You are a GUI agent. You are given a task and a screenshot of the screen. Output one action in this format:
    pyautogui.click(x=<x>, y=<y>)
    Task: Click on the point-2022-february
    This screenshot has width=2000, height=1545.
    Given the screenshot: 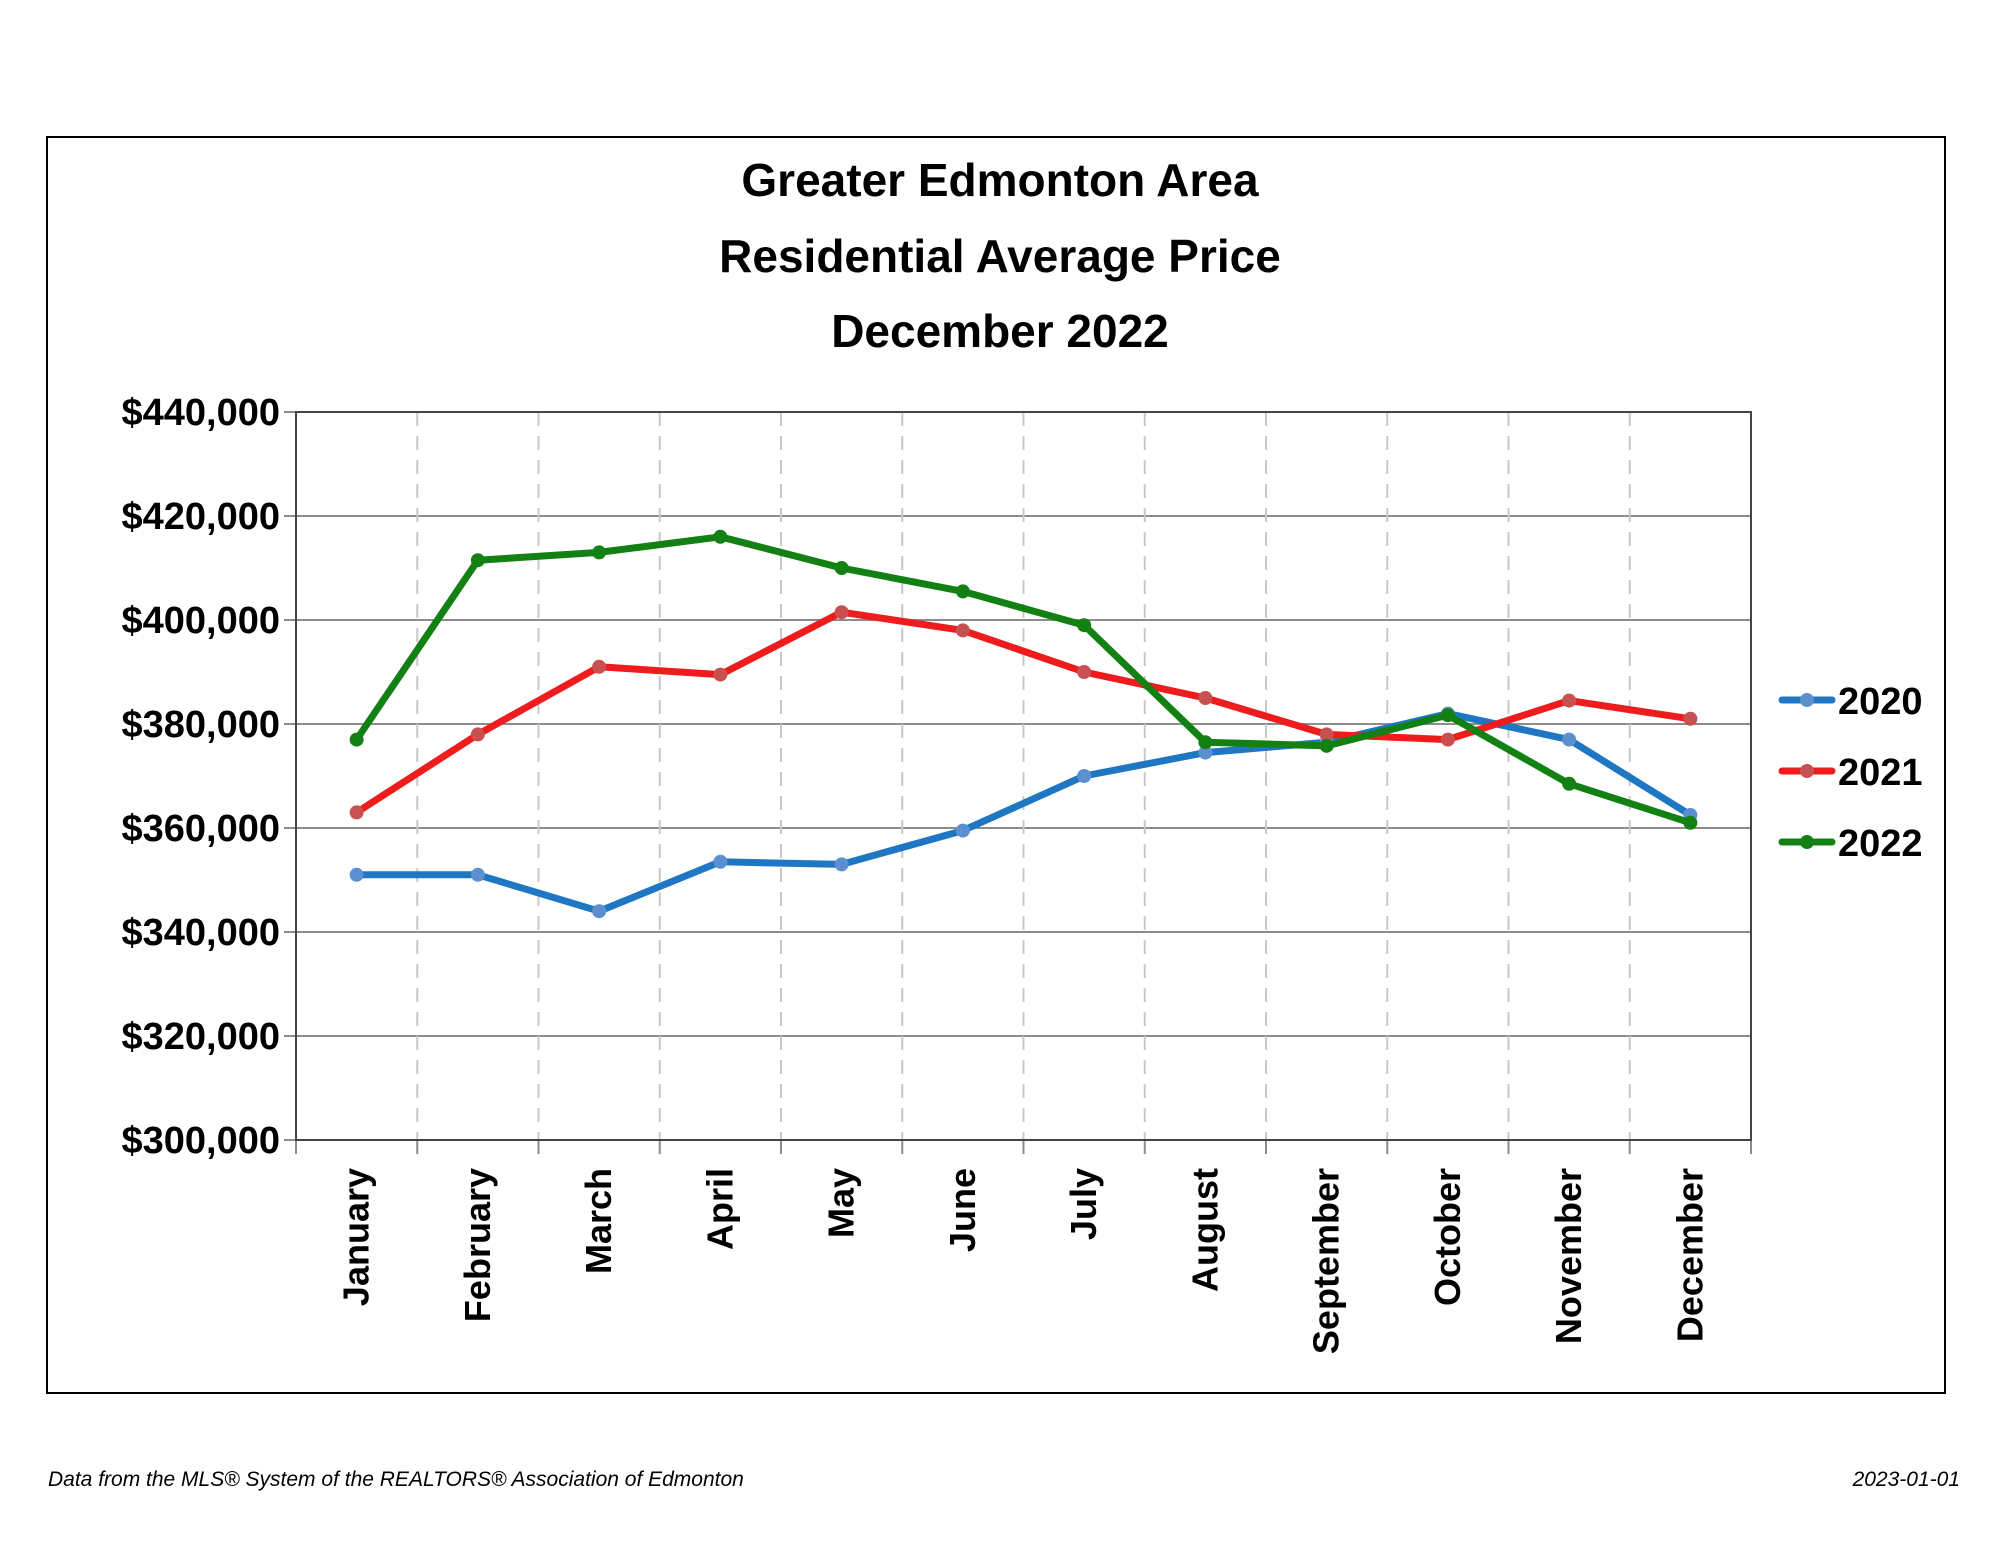 What is the action you would take?
    pyautogui.click(x=477, y=560)
    